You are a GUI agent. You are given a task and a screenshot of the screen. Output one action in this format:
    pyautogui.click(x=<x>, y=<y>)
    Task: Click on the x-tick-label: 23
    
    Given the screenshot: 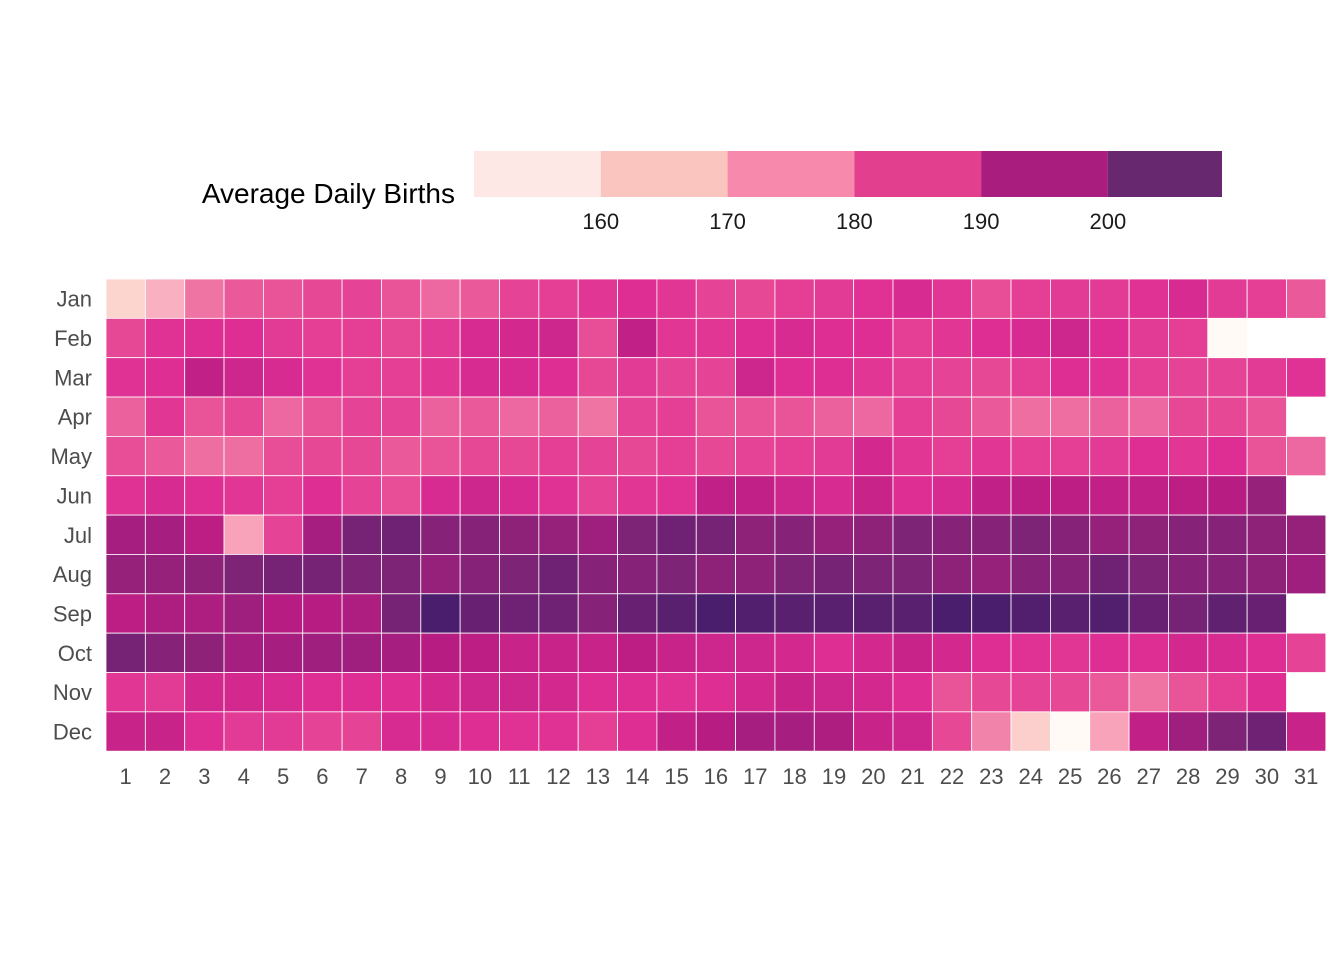 What is the action you would take?
    pyautogui.click(x=991, y=776)
    